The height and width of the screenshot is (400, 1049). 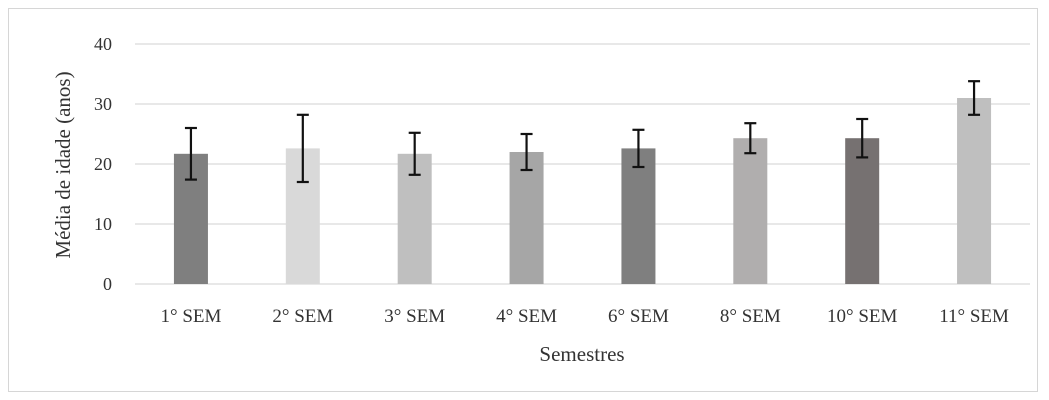 What do you see at coordinates (414, 316) in the screenshot?
I see `x-tick-label: 3° SEM` at bounding box center [414, 316].